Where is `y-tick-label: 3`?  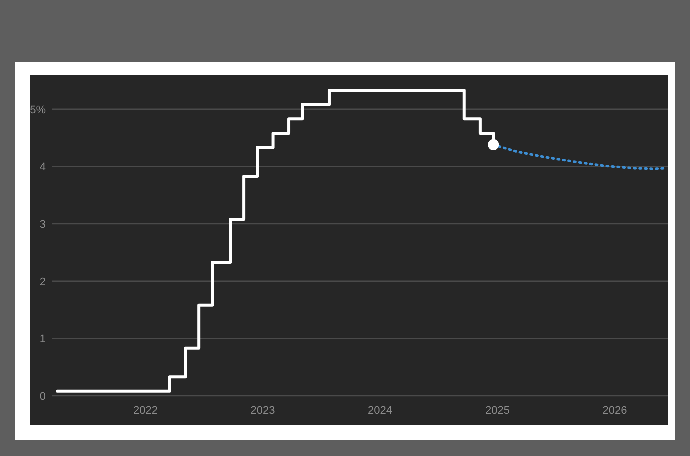 y-tick-label: 3 is located at coordinates (43, 225).